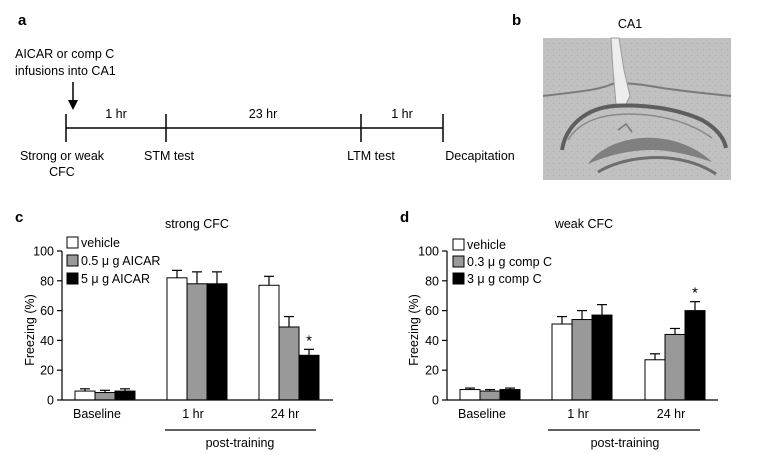 Image resolution: width=758 pixels, height=455 pixels. What do you see at coordinates (85, 395) in the screenshot?
I see `chart-c-bar-baseline-vehicle` at bounding box center [85, 395].